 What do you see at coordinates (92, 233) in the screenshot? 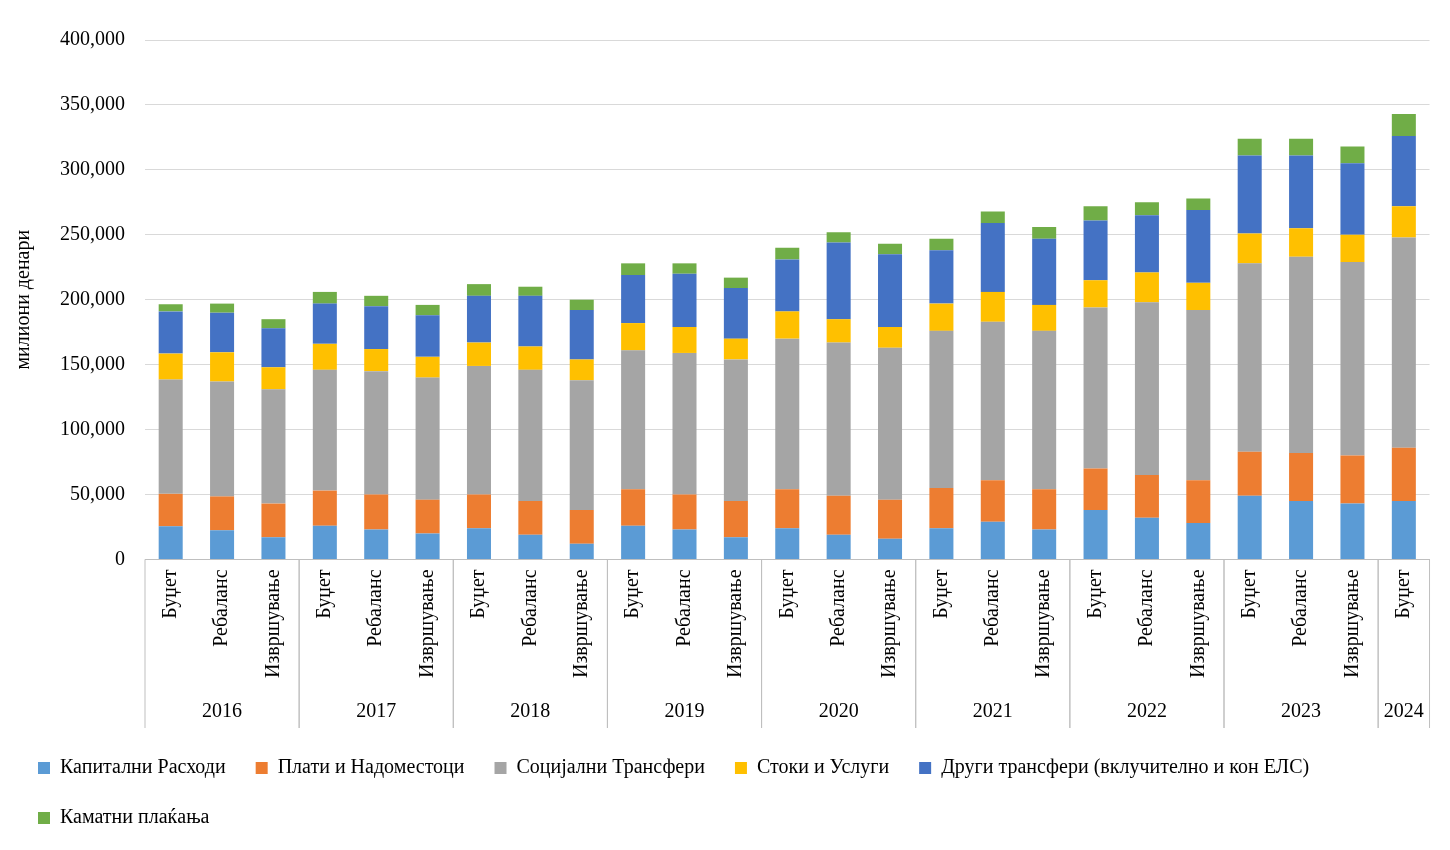
I see `y-tick-label: 250,000` at bounding box center [92, 233].